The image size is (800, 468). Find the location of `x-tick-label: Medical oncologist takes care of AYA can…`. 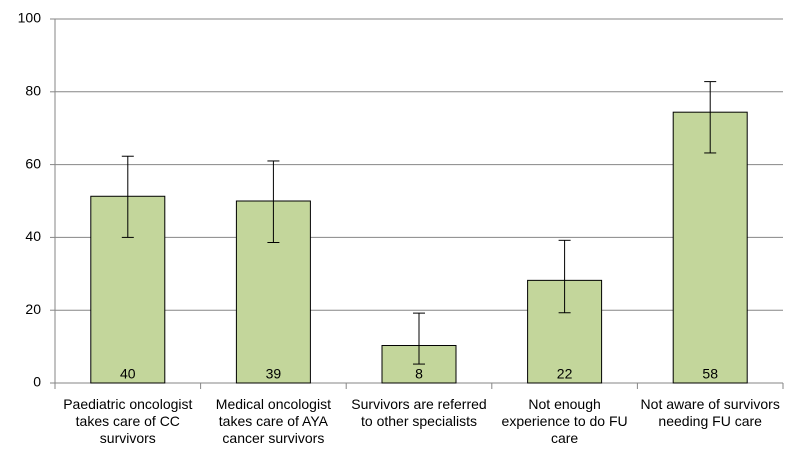

x-tick-label: Medical oncologist takes care of AYA can… is located at coordinates (273, 421).